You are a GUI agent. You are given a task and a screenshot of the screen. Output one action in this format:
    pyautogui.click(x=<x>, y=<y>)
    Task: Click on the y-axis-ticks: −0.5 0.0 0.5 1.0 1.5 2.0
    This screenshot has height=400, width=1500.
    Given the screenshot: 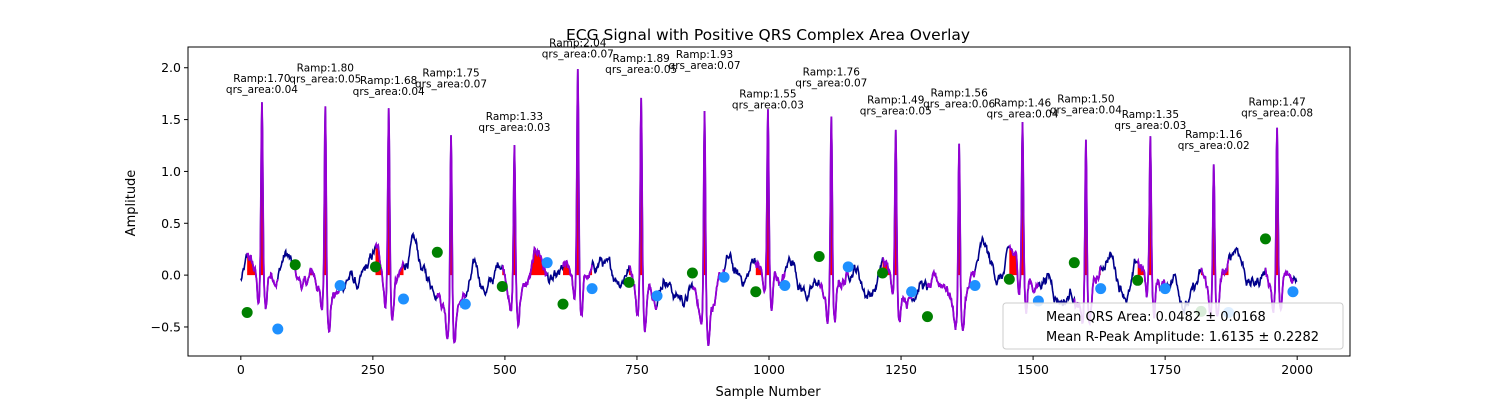 What is the action you would take?
    pyautogui.click(x=169, y=197)
    